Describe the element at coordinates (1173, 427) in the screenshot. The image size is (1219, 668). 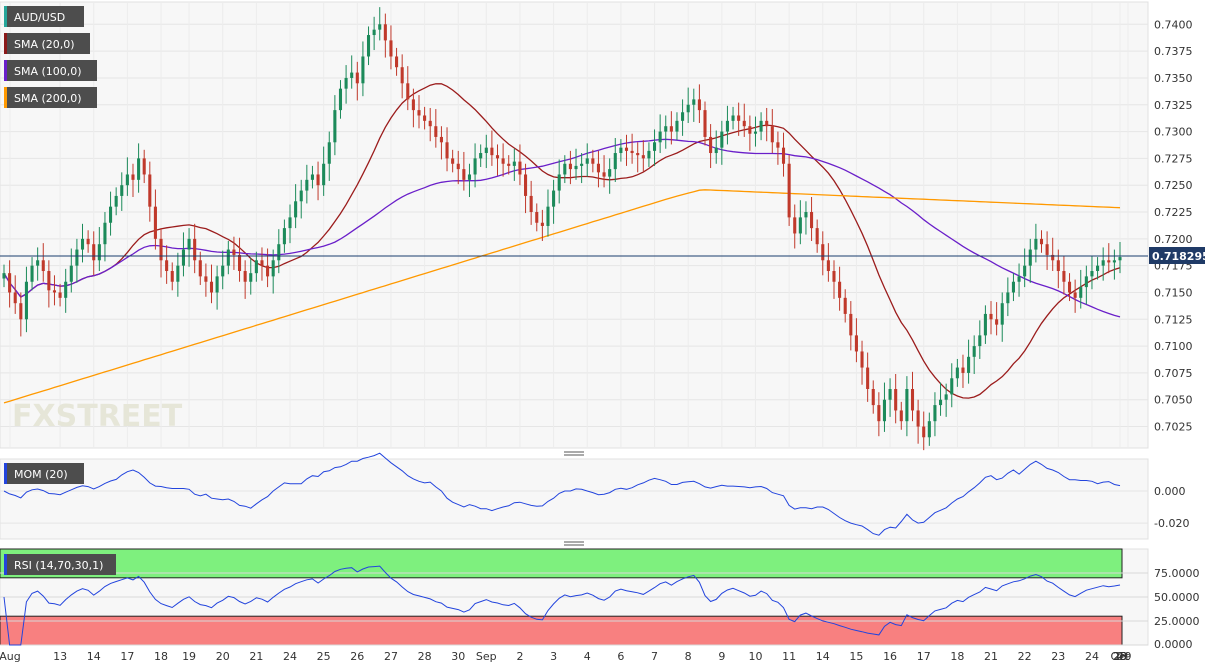
I see `y-tick-label: 0.7025` at that location.